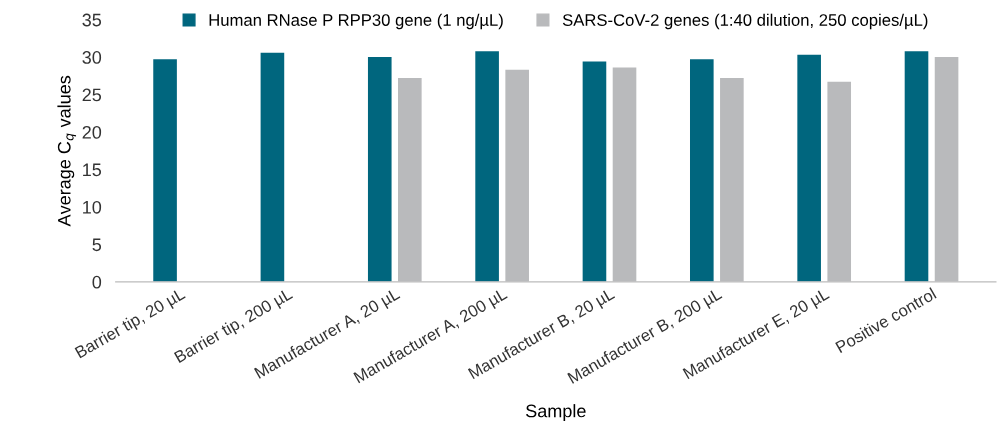 Image resolution: width=1006 pixels, height=437 pixels. Describe the element at coordinates (92, 207) in the screenshot. I see `y-tick-label: 10` at that location.